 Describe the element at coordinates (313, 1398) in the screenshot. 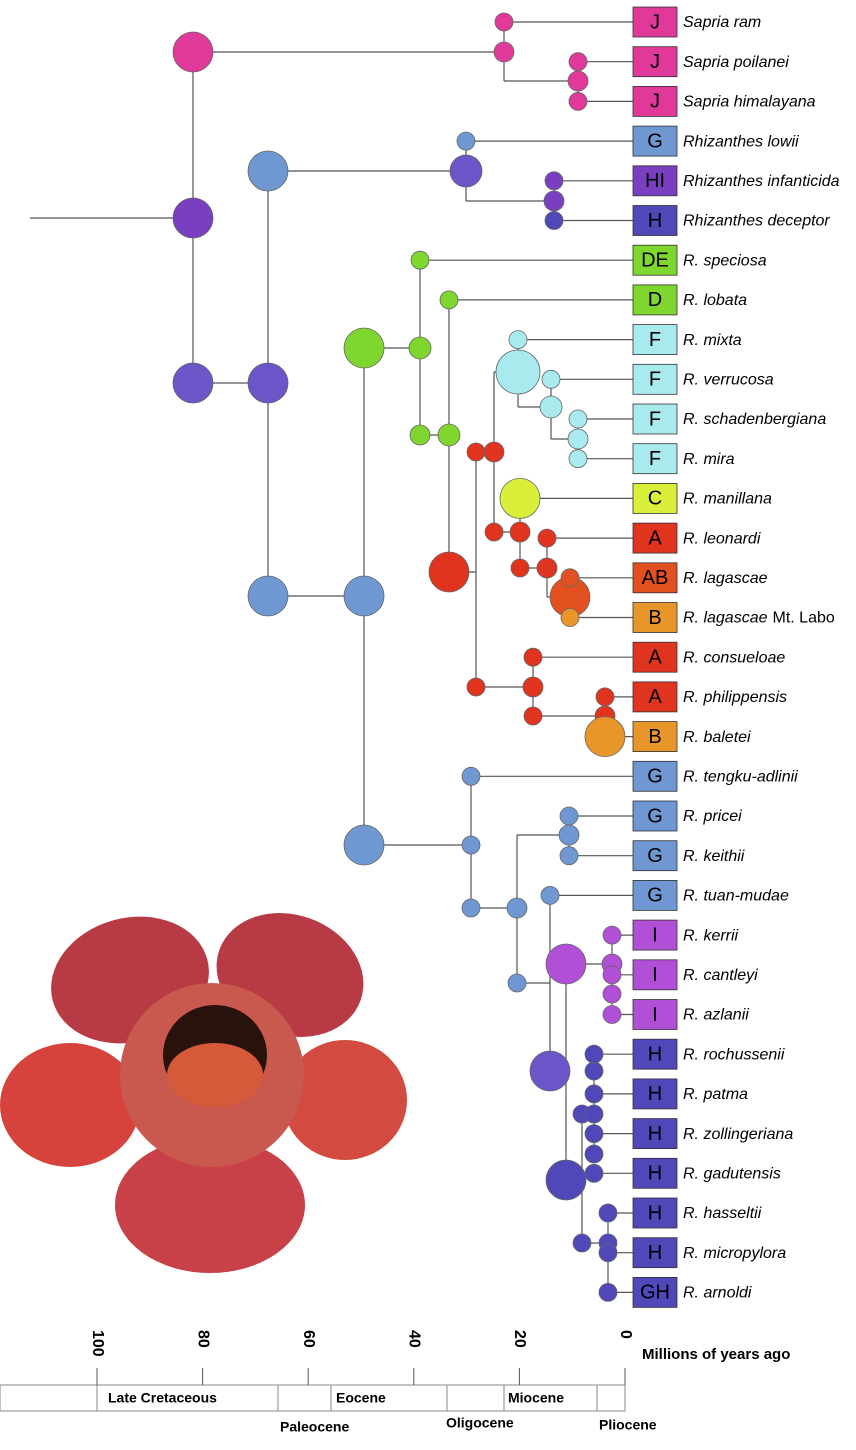

I see `epoch-bar` at that location.